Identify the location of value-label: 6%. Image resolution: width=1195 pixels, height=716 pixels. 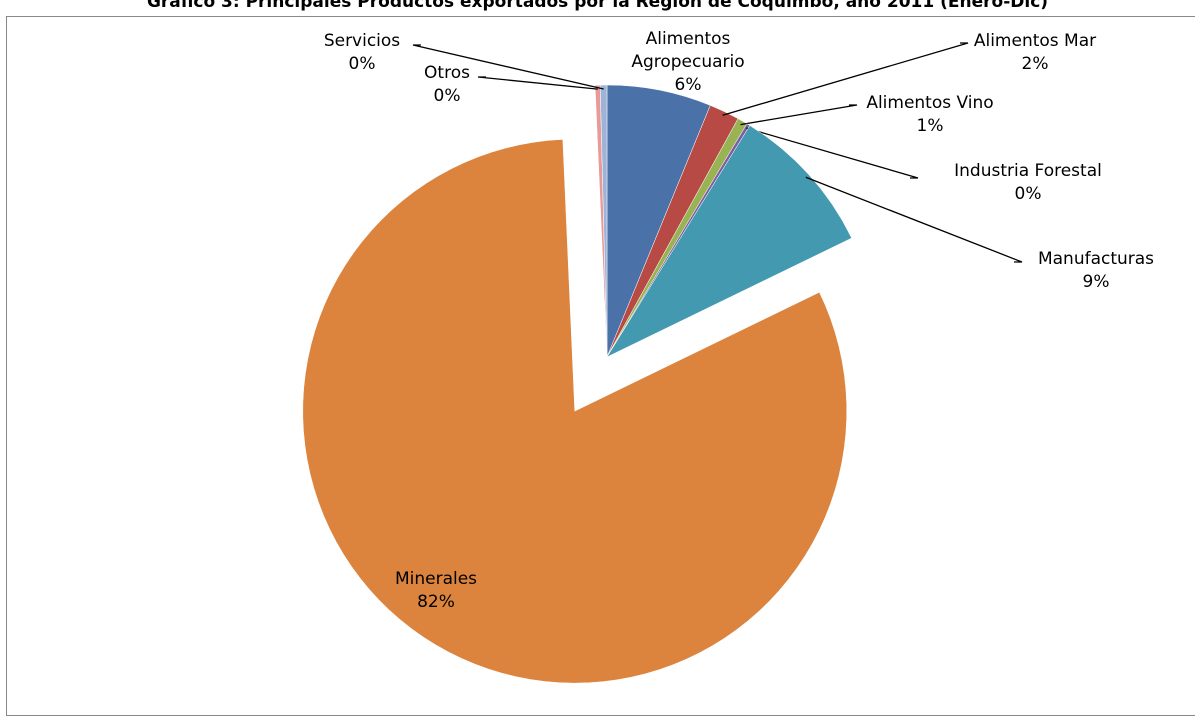
(688, 85).